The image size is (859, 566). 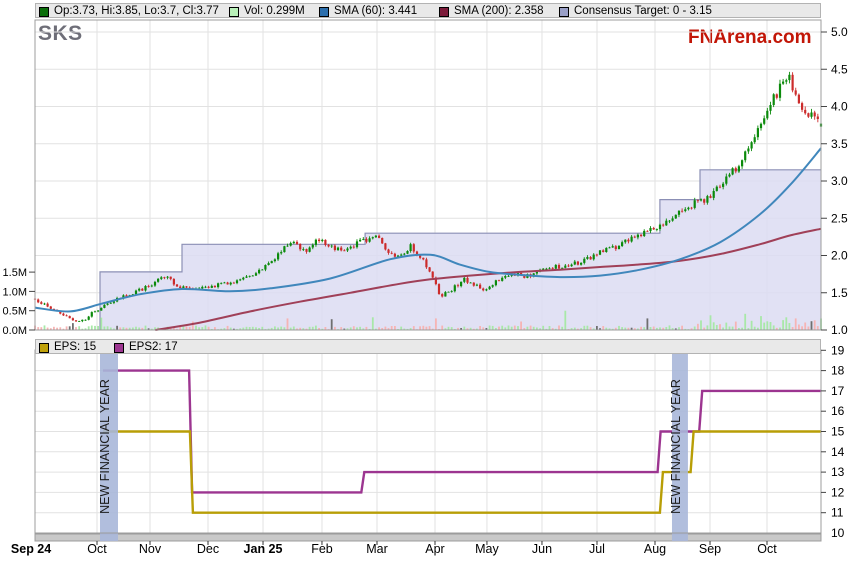 I want to click on eps2-swatch-icon, so click(x=119, y=347).